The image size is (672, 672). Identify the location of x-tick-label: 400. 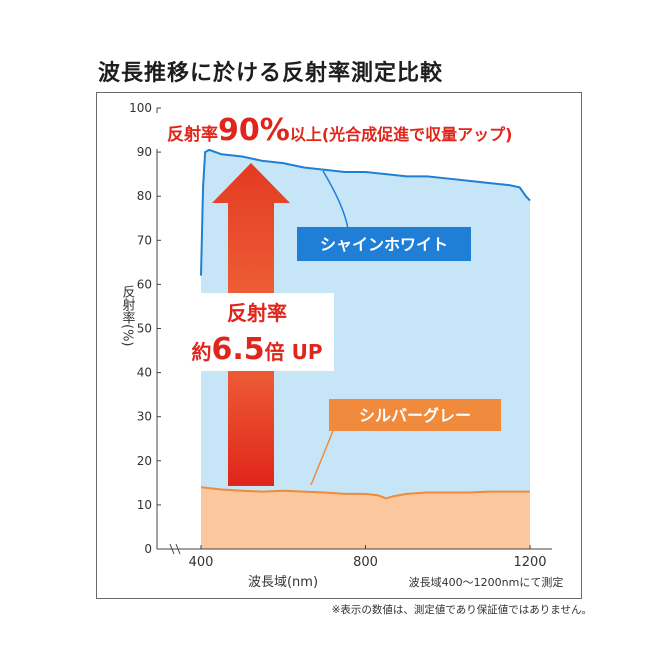
(201, 562).